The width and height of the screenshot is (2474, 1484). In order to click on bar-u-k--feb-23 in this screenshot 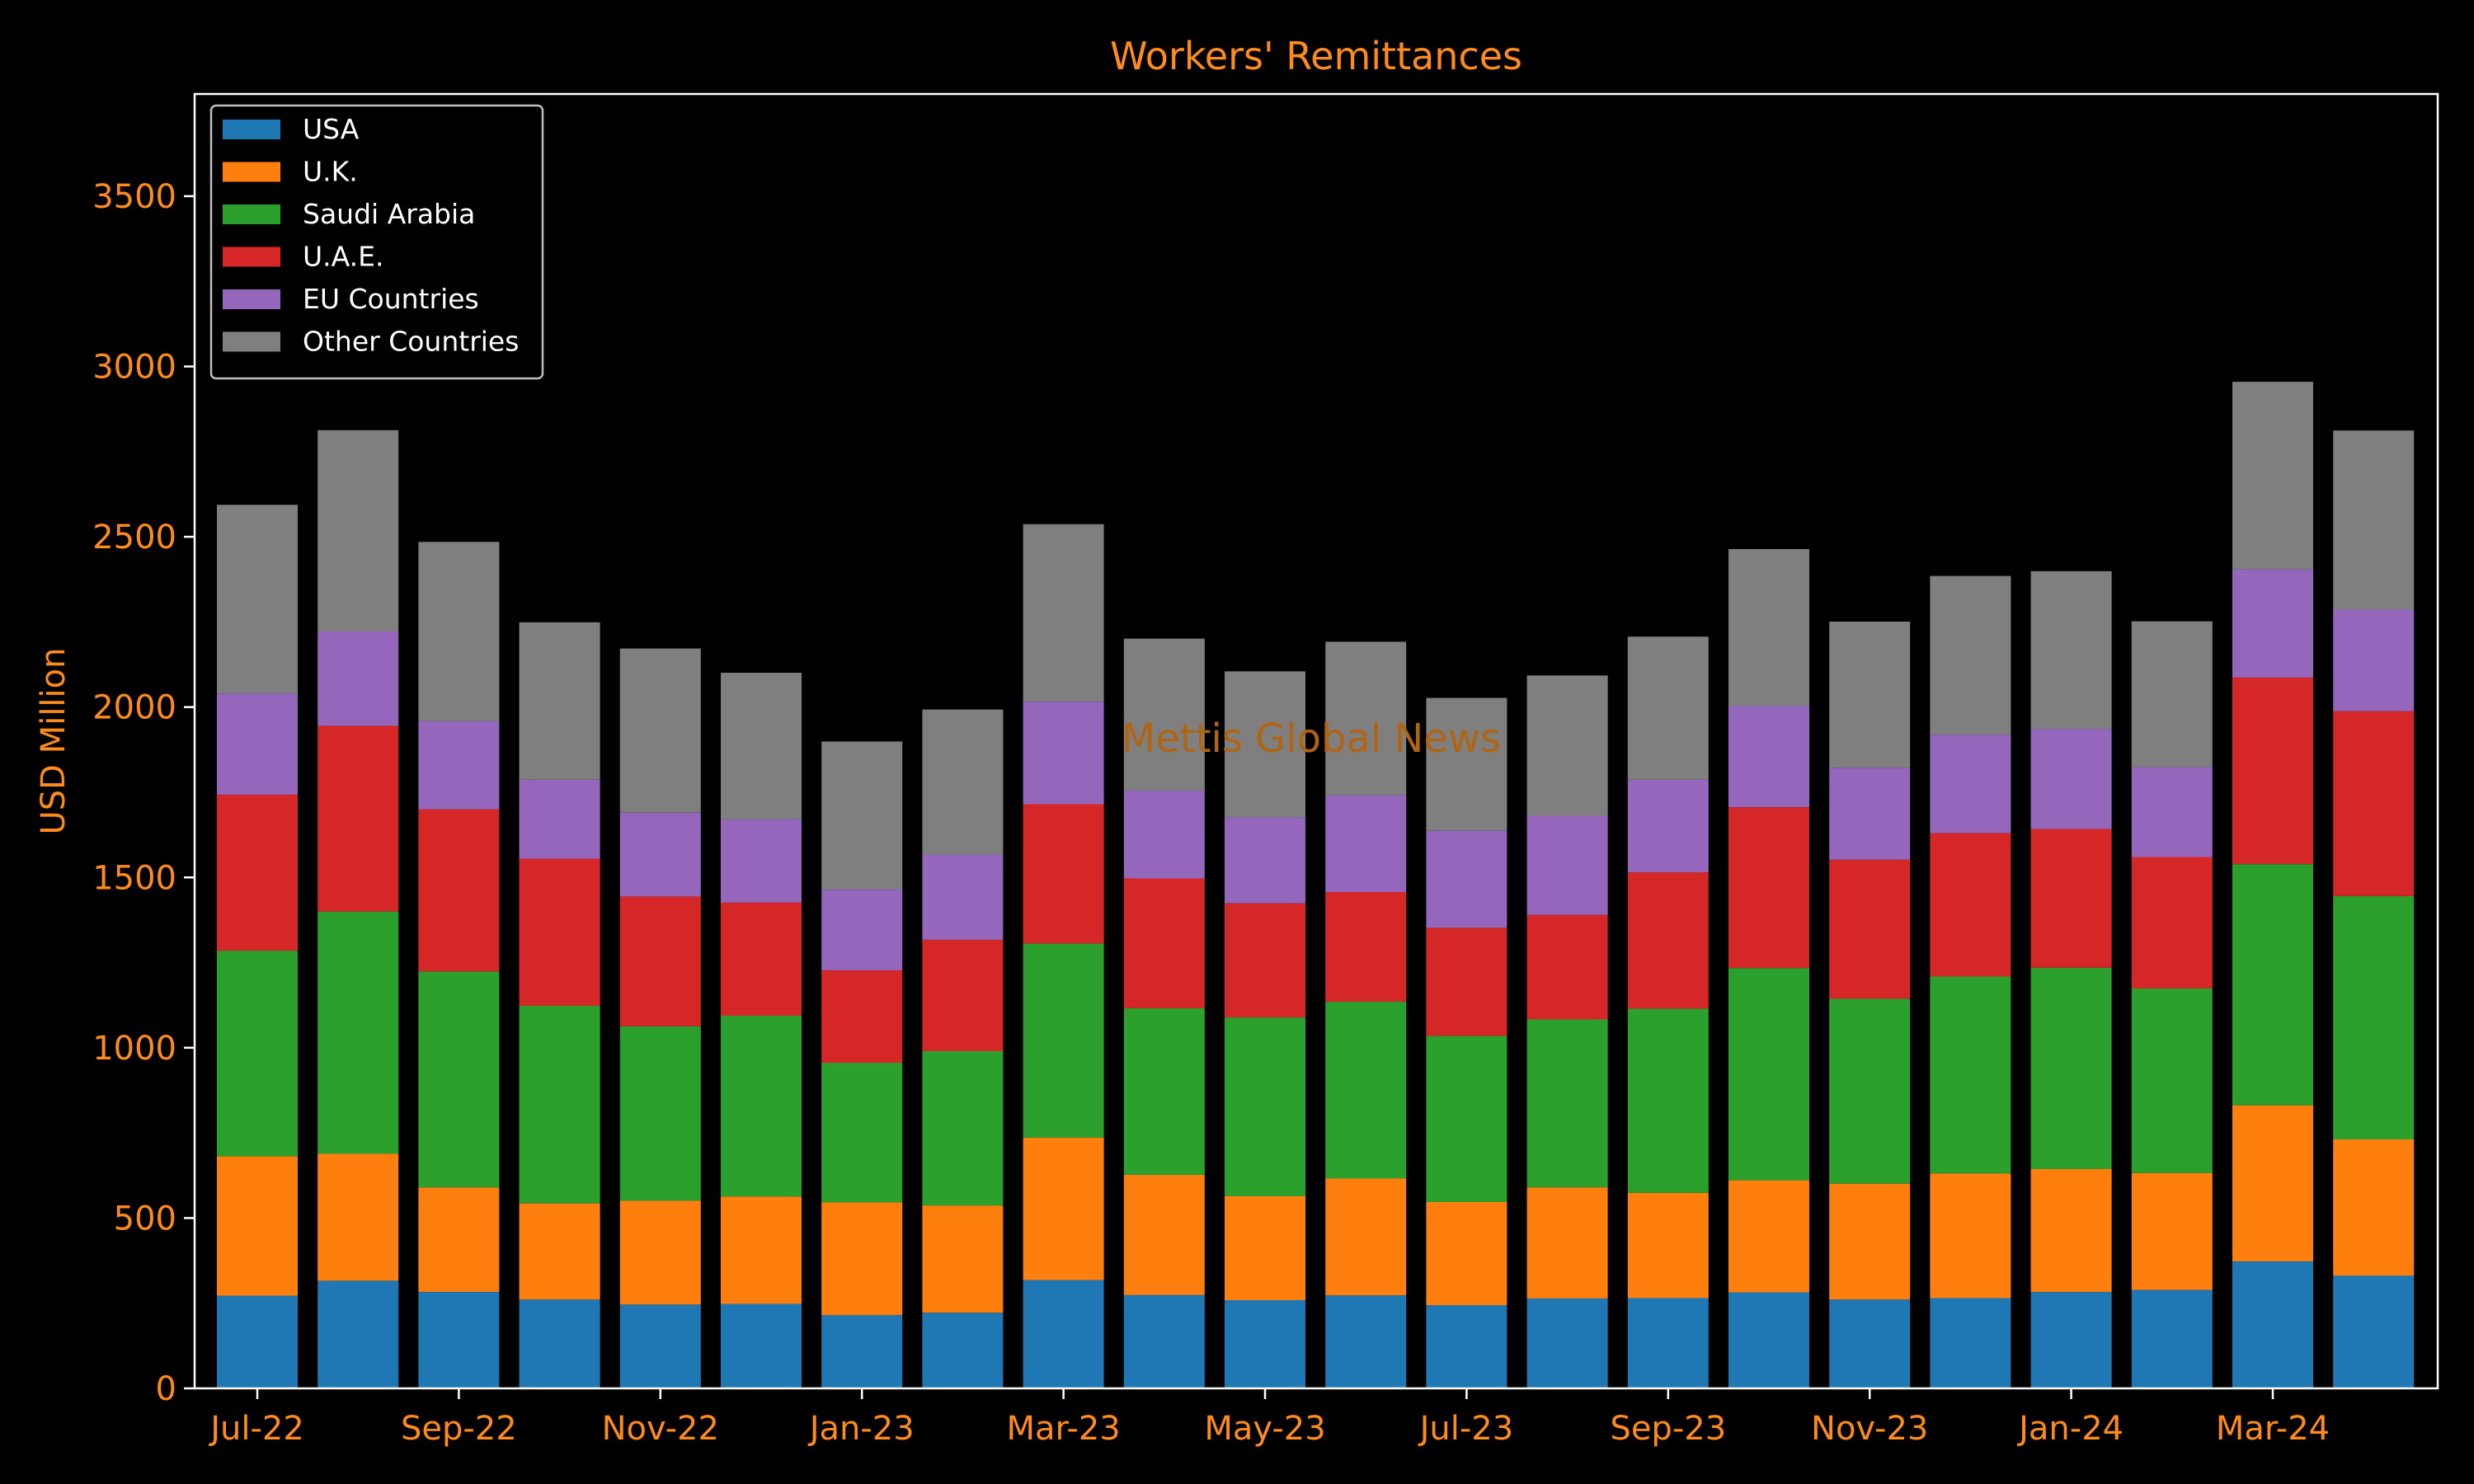, I will do `click(963, 1259)`.